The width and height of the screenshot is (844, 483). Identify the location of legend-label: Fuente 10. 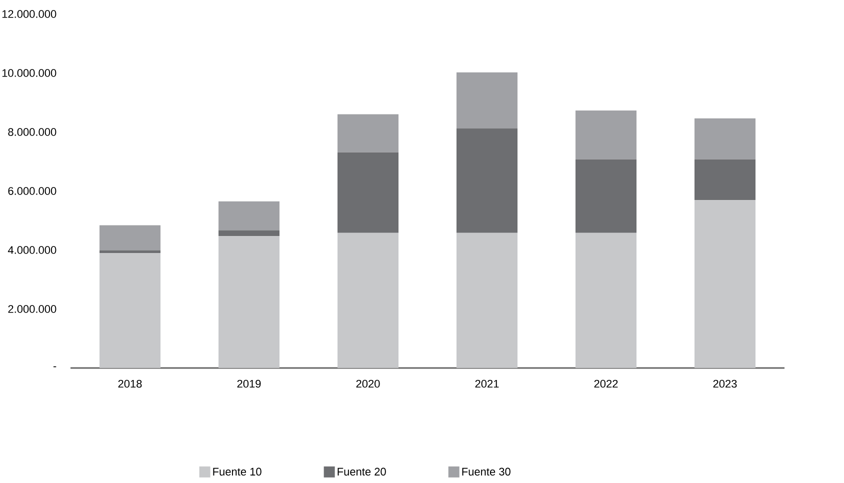
(237, 472).